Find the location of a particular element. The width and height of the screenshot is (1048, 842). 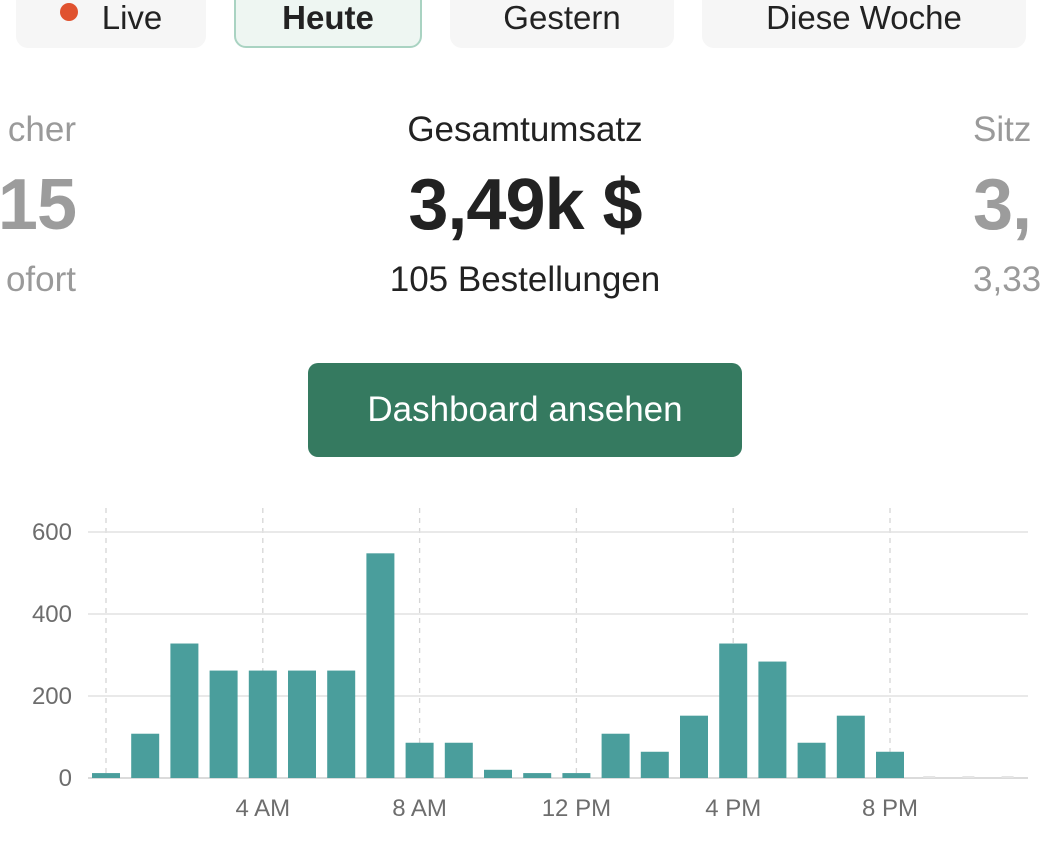

metric-center-label: Gesamtumsatz is located at coordinates (525, 129).